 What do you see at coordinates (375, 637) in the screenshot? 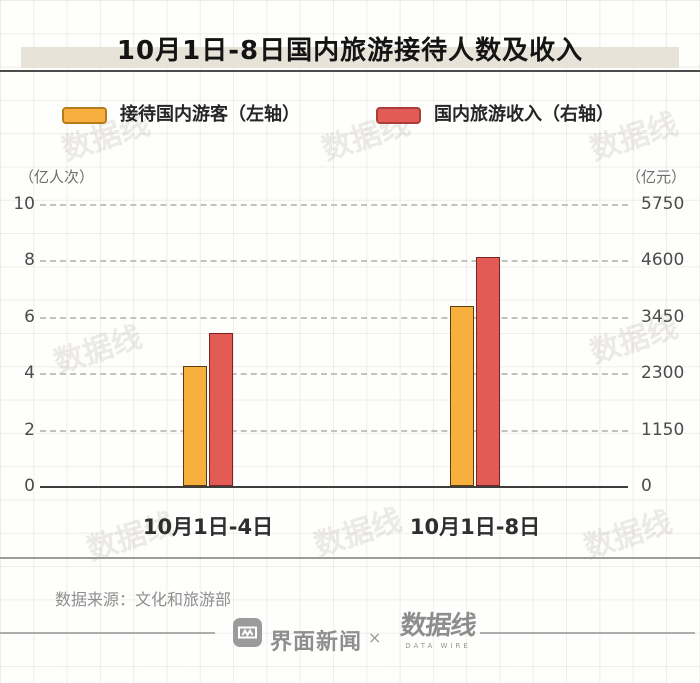
I see `collab-x-mark: ×` at bounding box center [375, 637].